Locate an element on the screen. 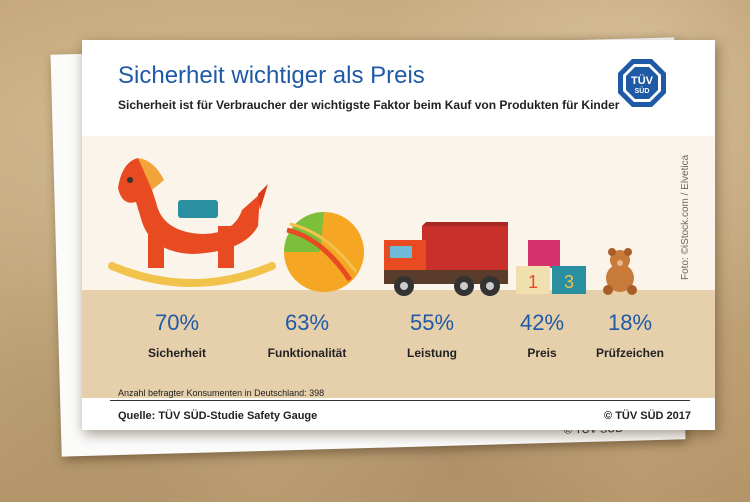 The image size is (750, 502). category-label: Prüfzeichen is located at coordinates (629, 353).